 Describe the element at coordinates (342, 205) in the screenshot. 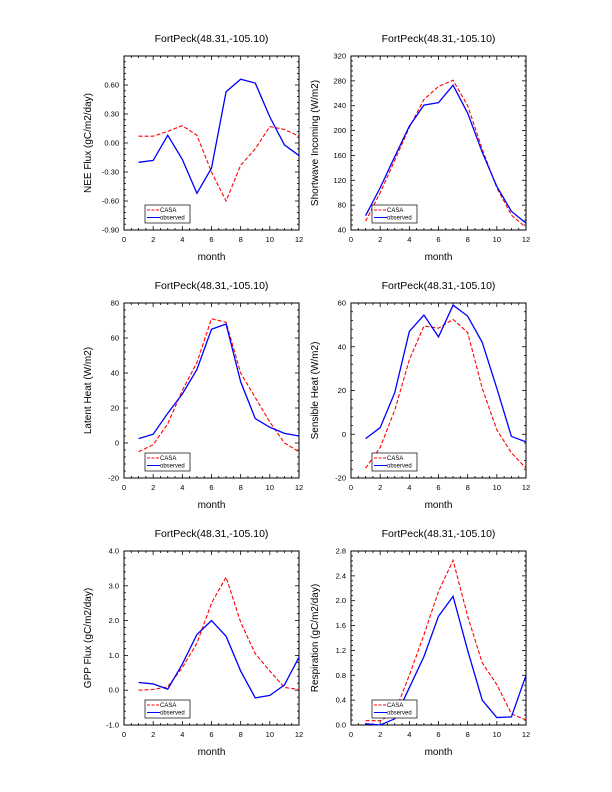

I see `y-tick-label: 80` at that location.